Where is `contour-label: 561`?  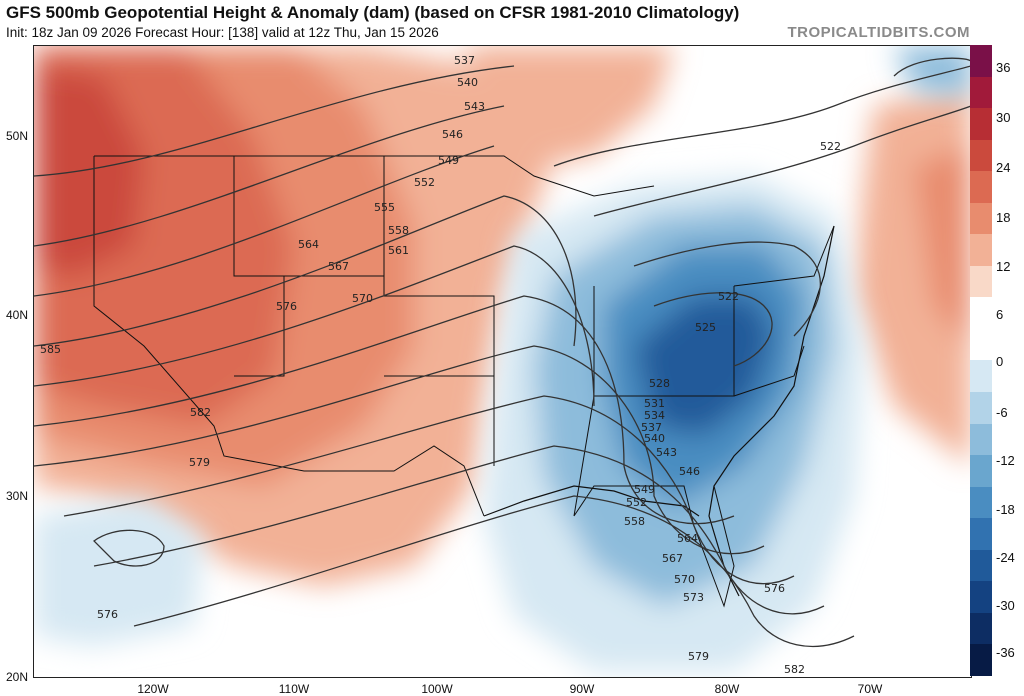 contour-label: 561 is located at coordinates (398, 250).